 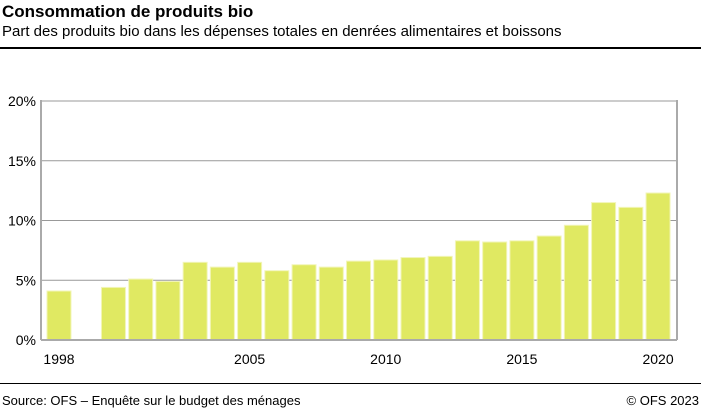 What do you see at coordinates (495, 291) in the screenshot?
I see `bar-2014` at bounding box center [495, 291].